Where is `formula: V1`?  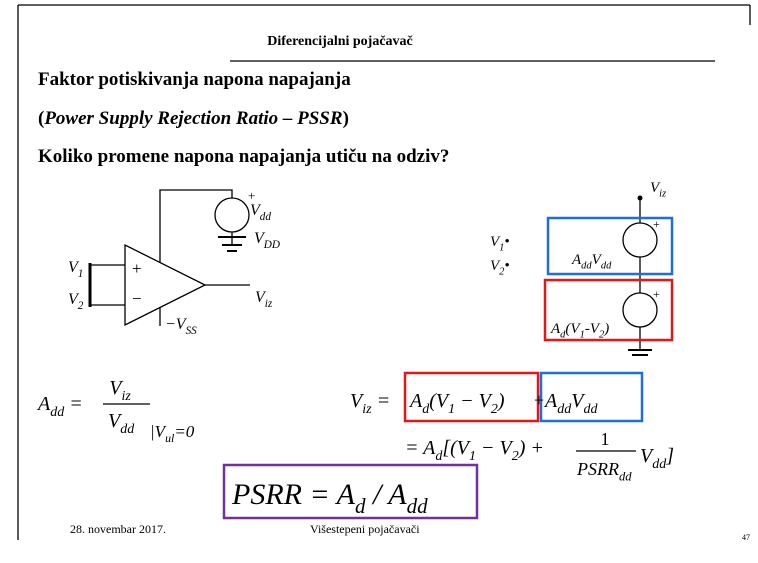
formula: V1 is located at coordinates (75, 269).